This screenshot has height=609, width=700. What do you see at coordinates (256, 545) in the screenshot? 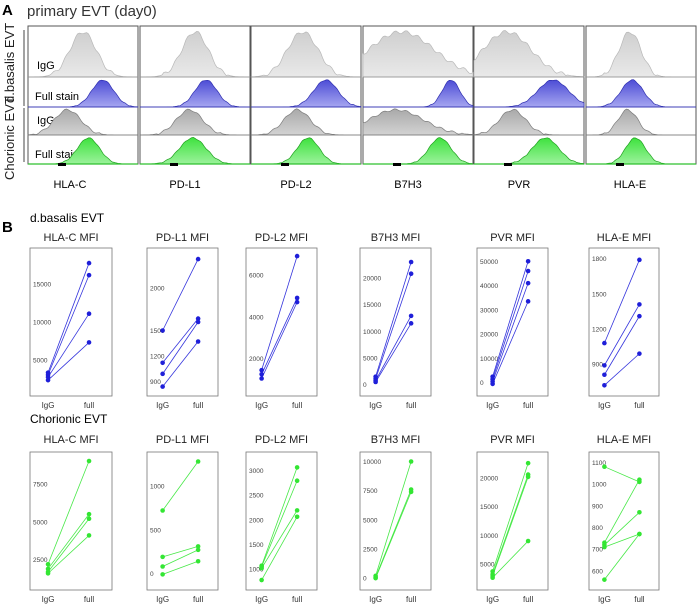
I see `y-tick-label: 1500` at bounding box center [256, 545].